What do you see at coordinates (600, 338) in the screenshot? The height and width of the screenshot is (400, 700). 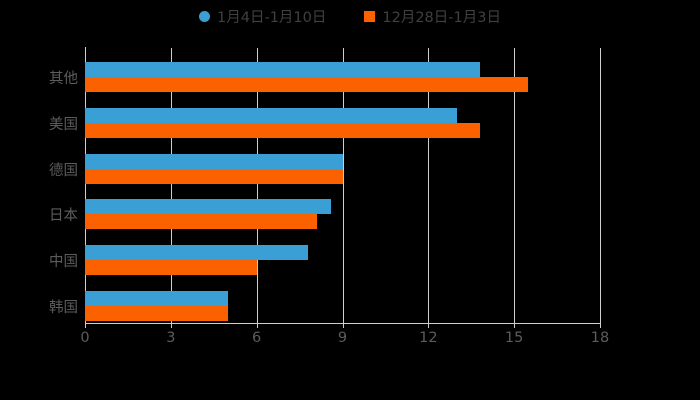 I see `x-tick-label: 18` at bounding box center [600, 338].